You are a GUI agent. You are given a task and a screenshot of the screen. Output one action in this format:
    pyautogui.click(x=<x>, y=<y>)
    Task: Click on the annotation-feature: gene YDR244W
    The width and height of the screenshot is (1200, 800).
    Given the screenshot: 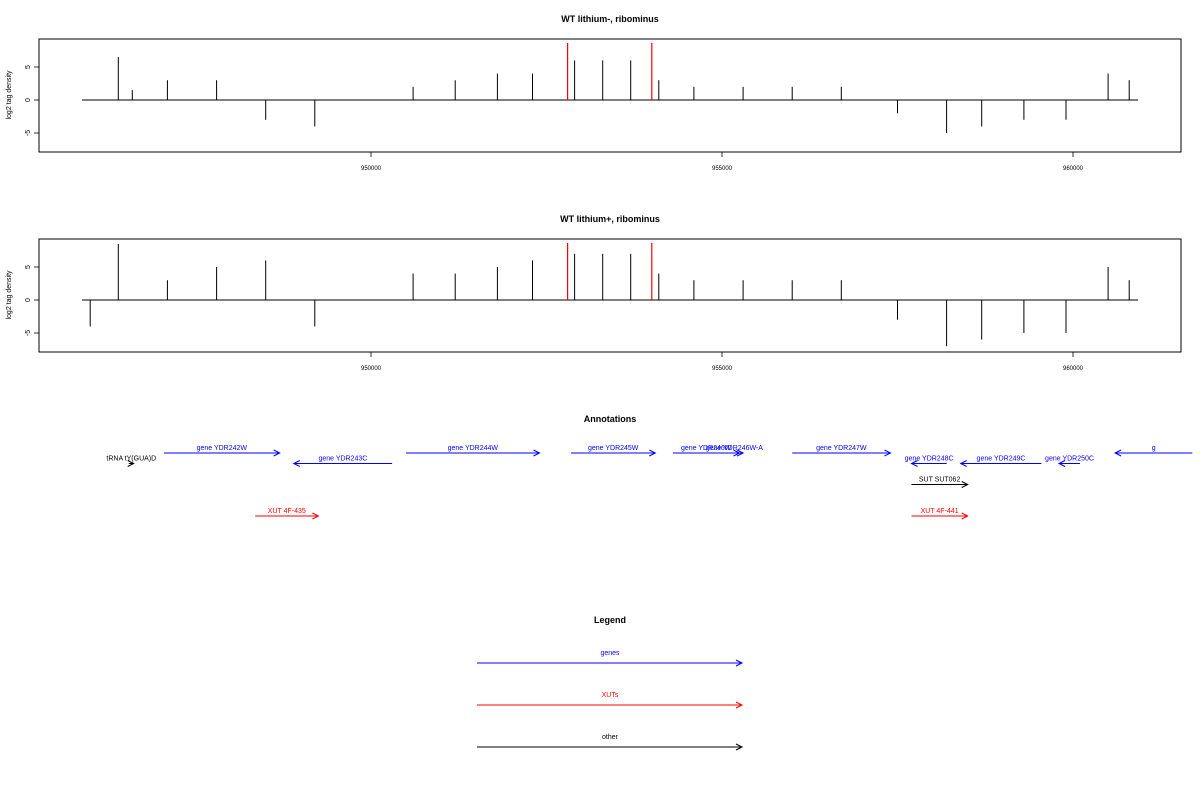 What is the action you would take?
    pyautogui.click(x=473, y=451)
    